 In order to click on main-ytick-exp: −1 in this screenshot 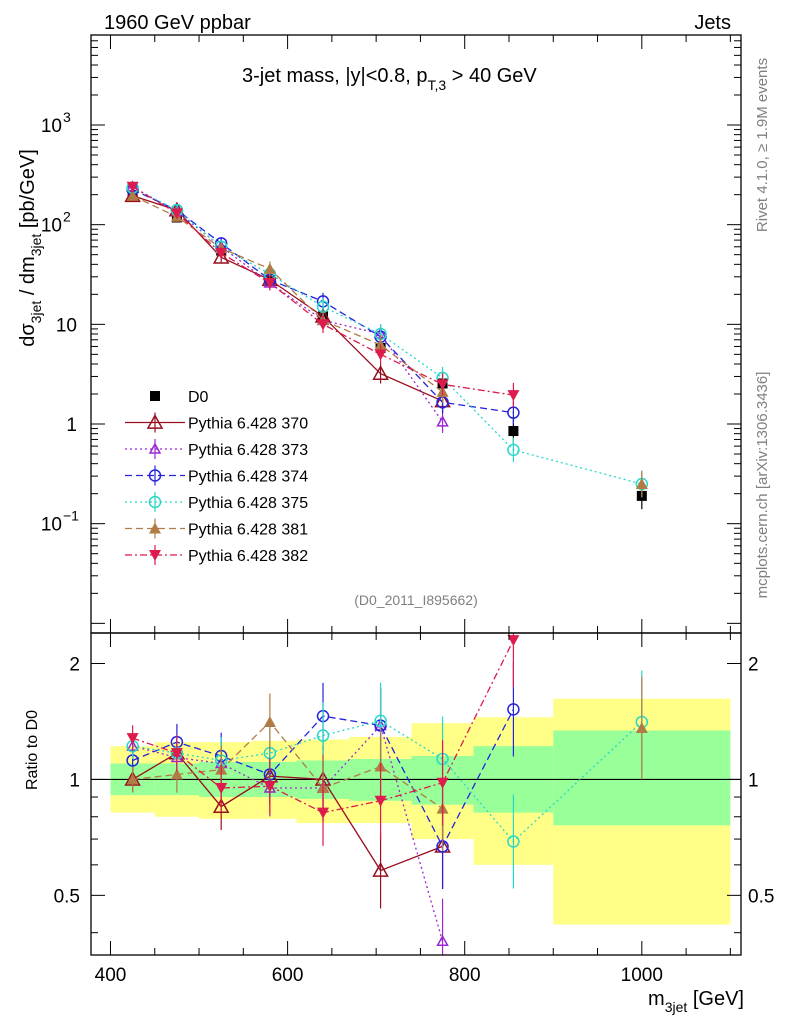, I will do `click(71, 516)`.